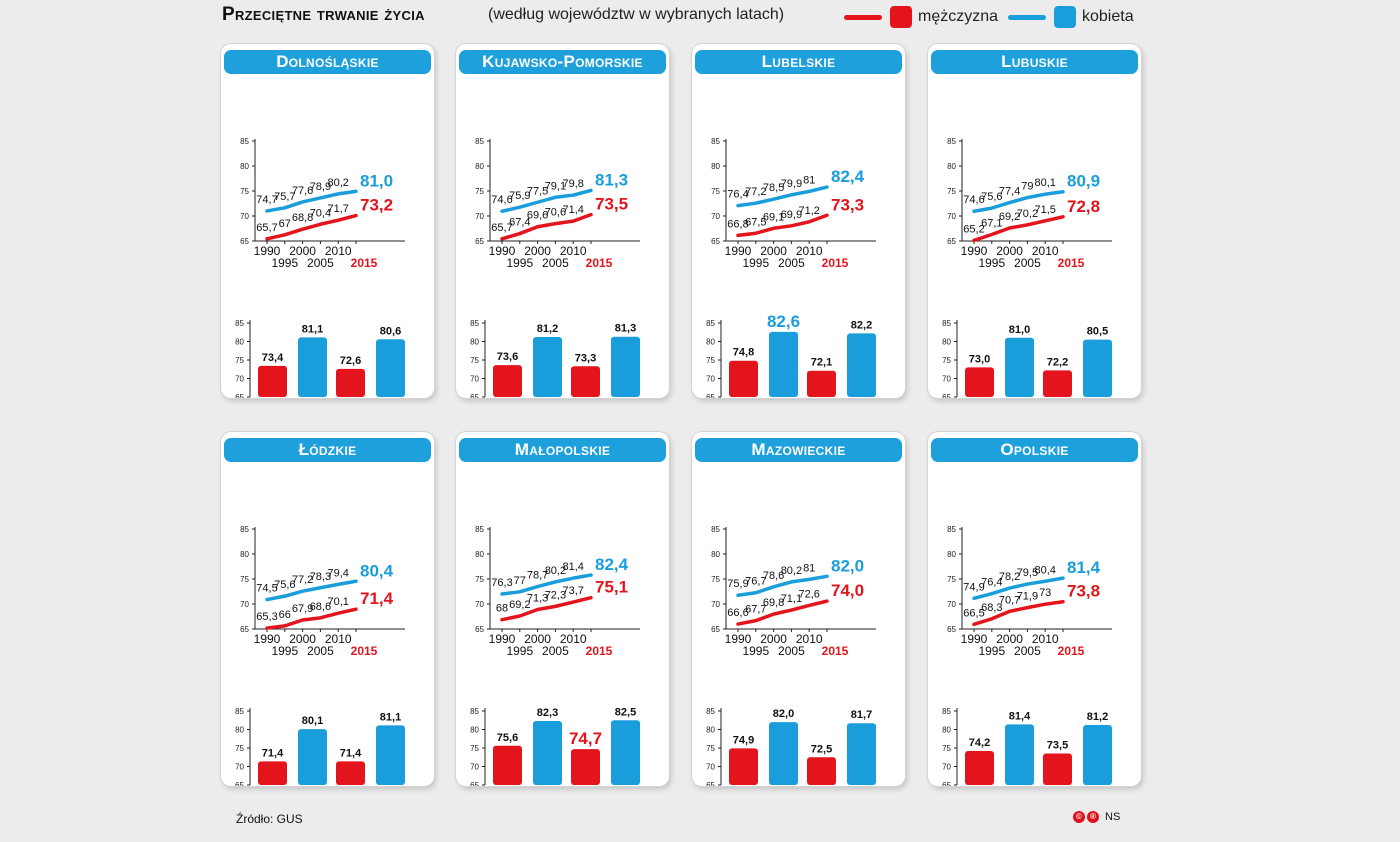  Describe the element at coordinates (737, 224) in the screenshot. I see `data-label: 66,8` at that location.